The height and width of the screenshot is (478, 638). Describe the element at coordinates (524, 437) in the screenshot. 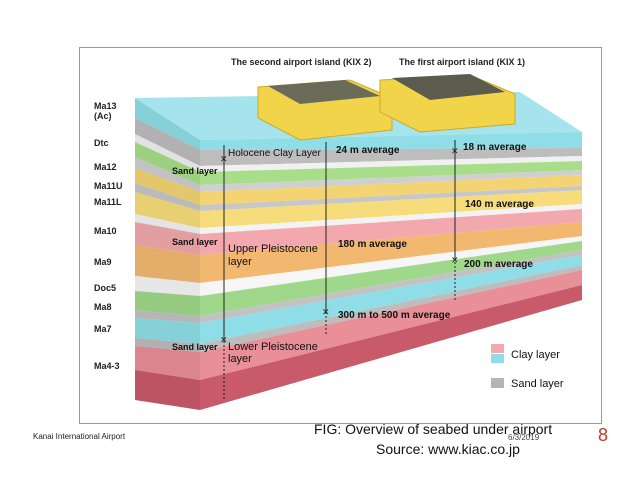

I see `slide-date: 6/3/2019` at that location.